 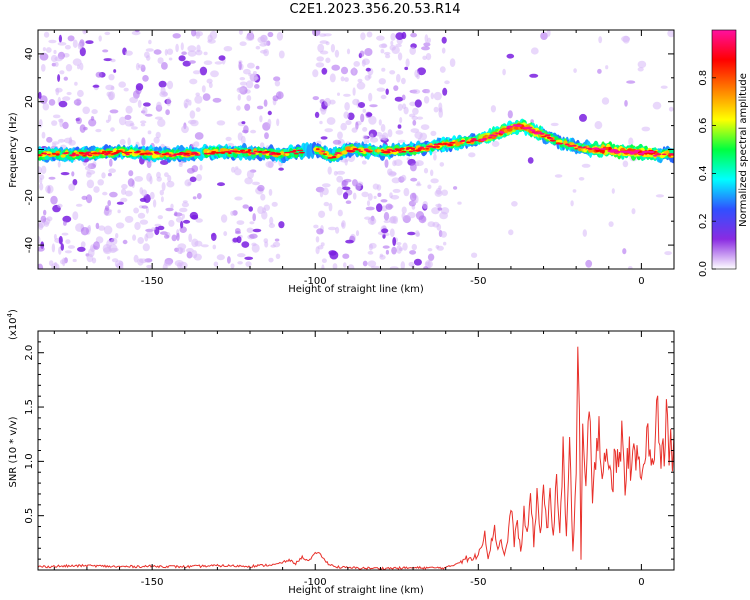 What do you see at coordinates (703, 221) in the screenshot?
I see `colorbar-tick-label: 0.2` at bounding box center [703, 221].